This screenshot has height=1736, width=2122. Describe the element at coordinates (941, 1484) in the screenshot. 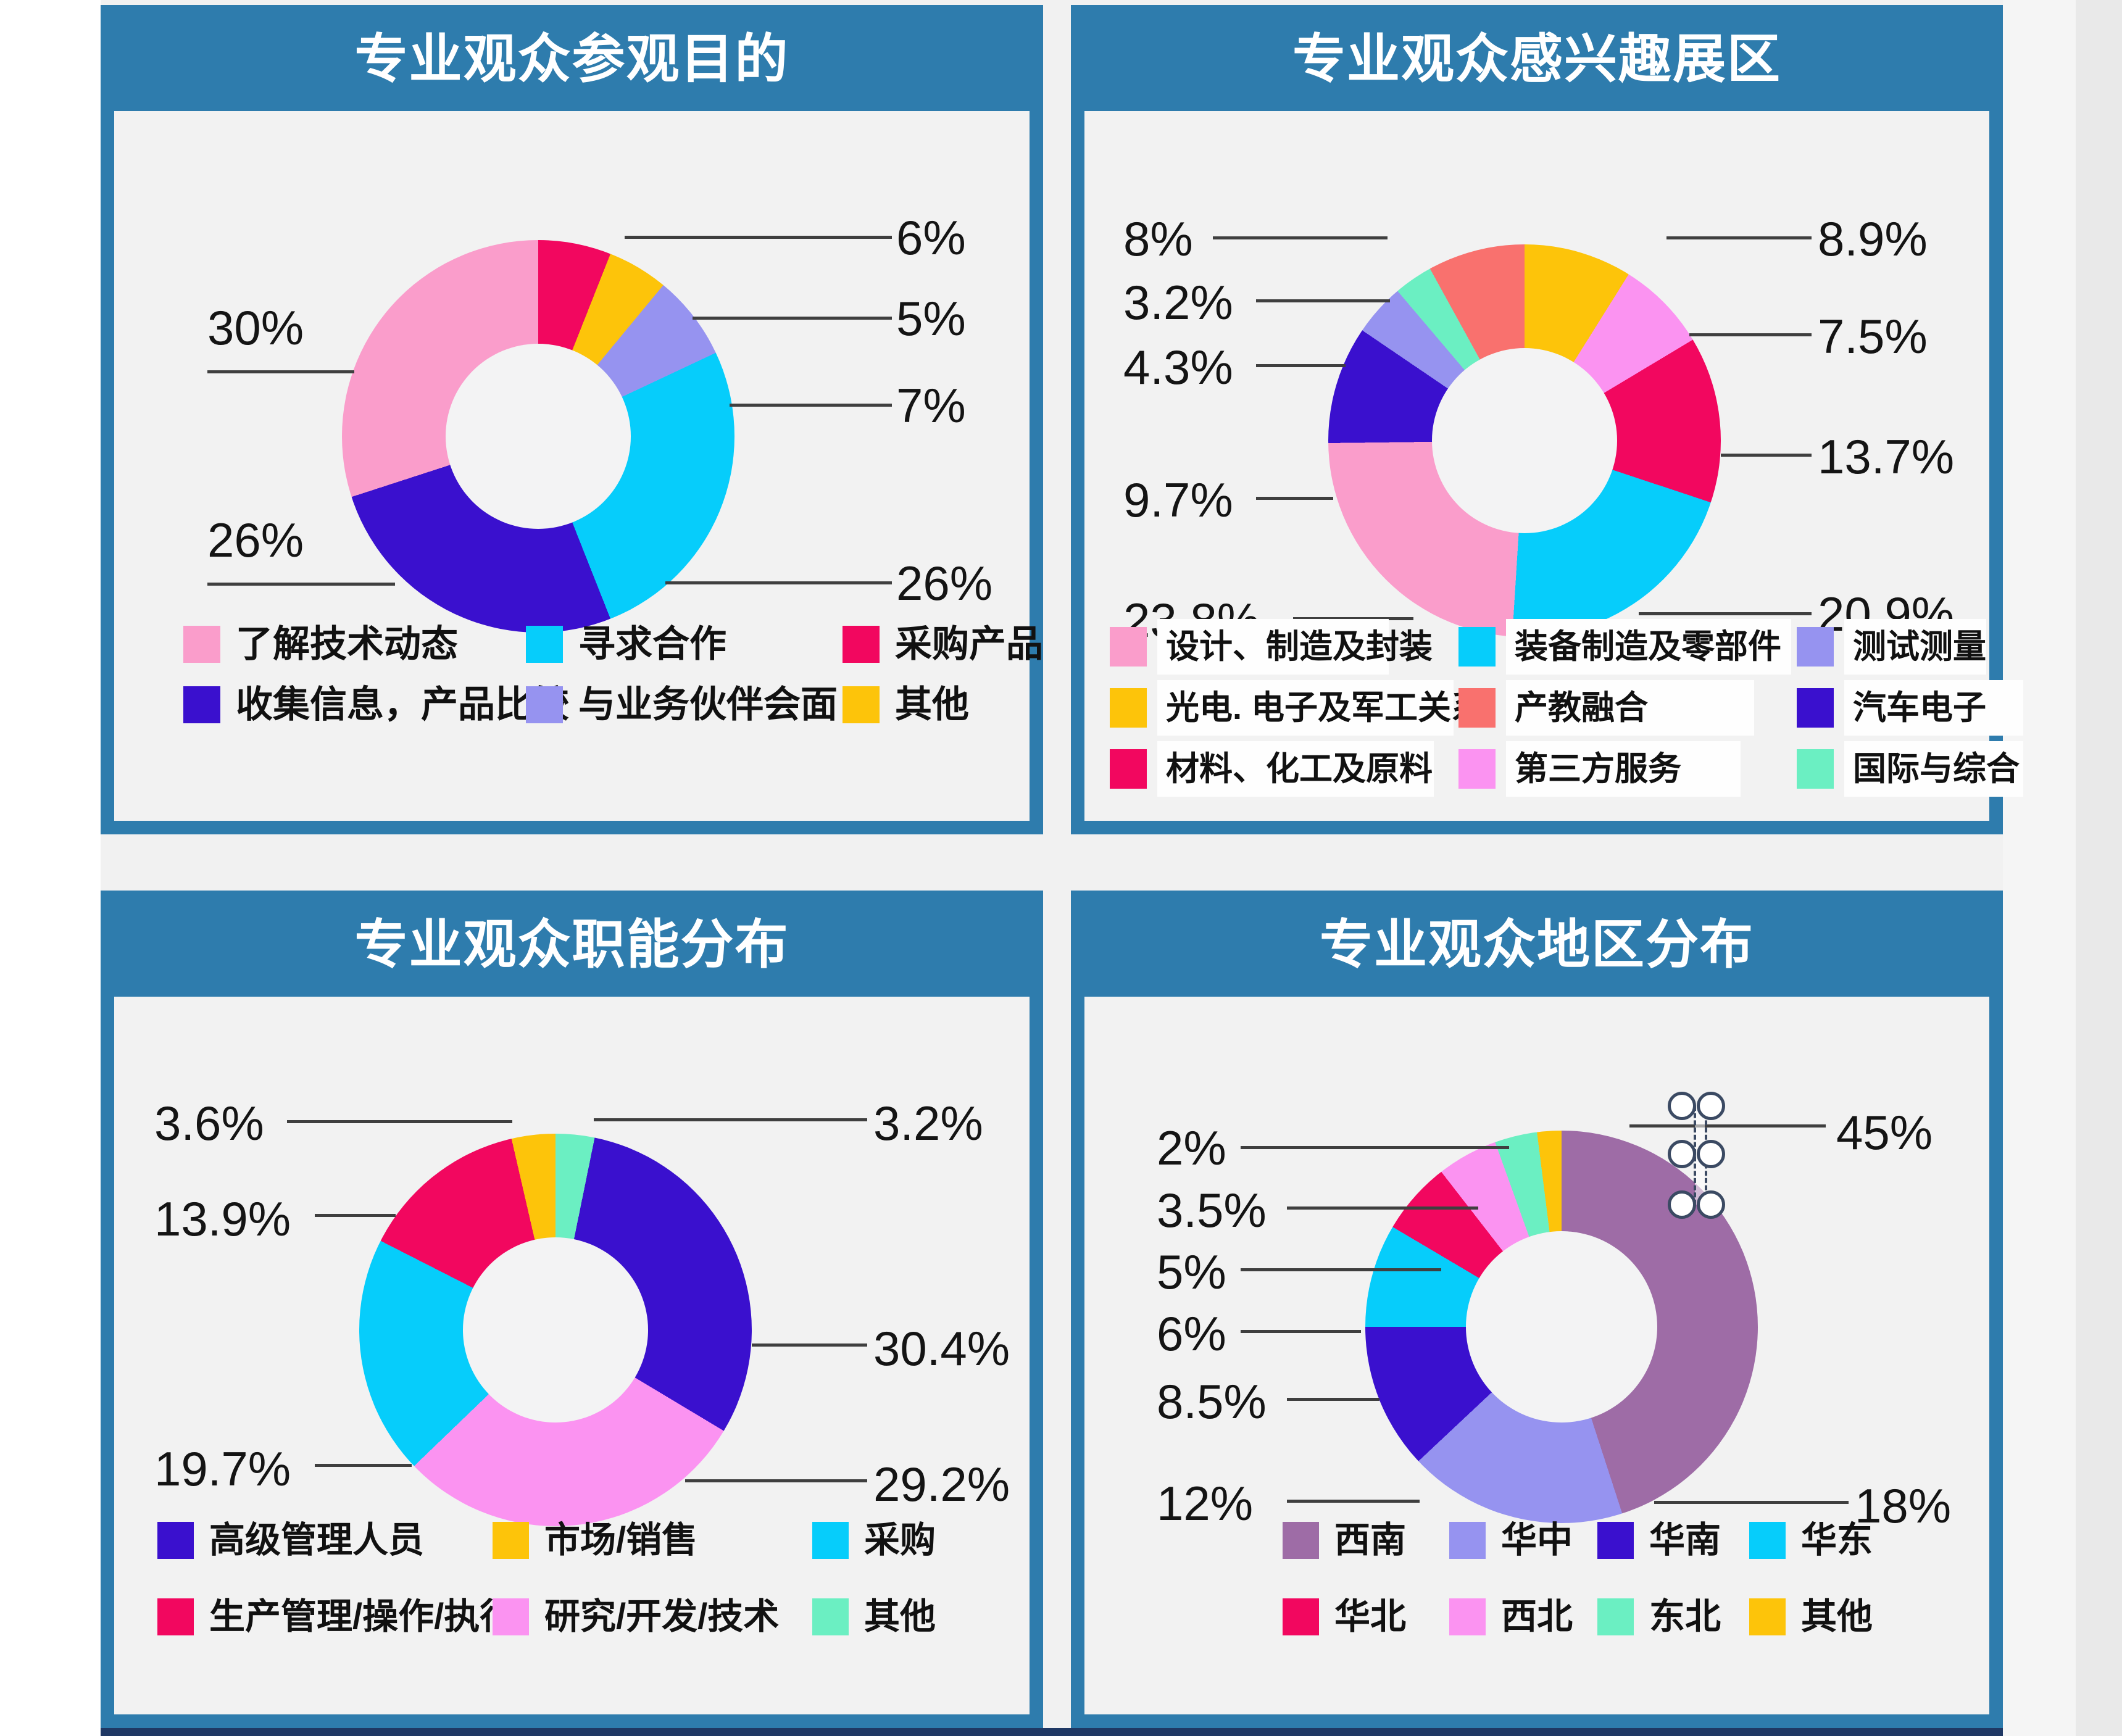

I see `percent-callout: 29.2%` at that location.